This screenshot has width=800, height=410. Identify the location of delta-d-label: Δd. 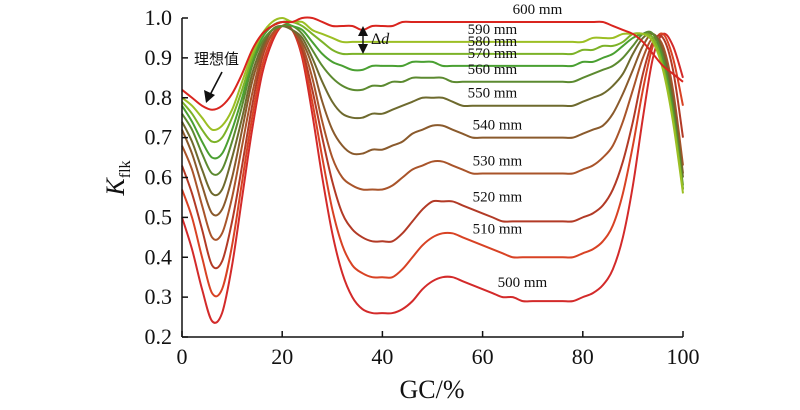
(380, 39).